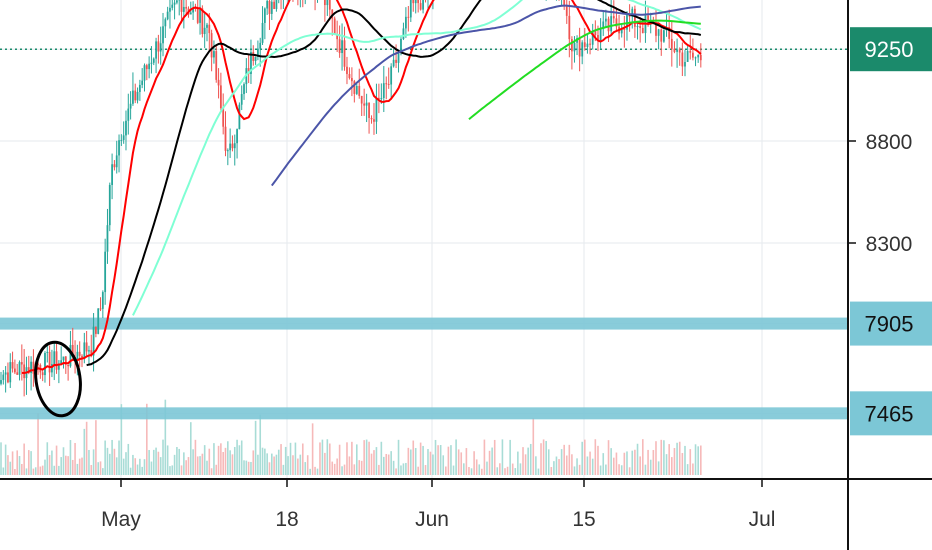  I want to click on x-tick-label: 18, so click(286, 519).